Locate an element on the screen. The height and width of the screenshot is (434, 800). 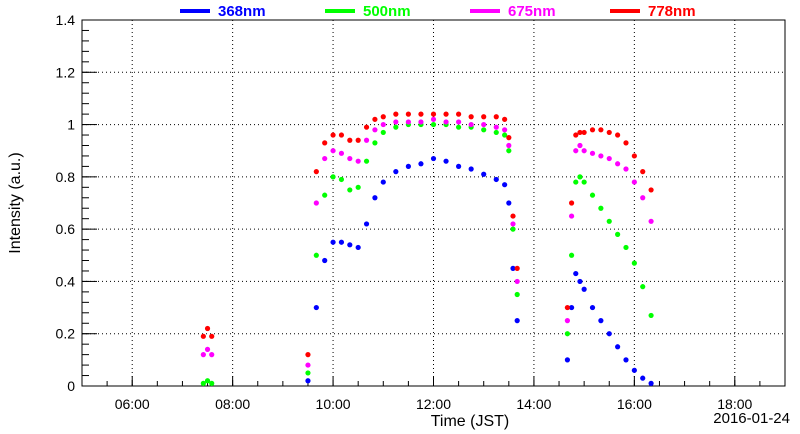
x-tick-label: 18:00 is located at coordinates (734, 404).